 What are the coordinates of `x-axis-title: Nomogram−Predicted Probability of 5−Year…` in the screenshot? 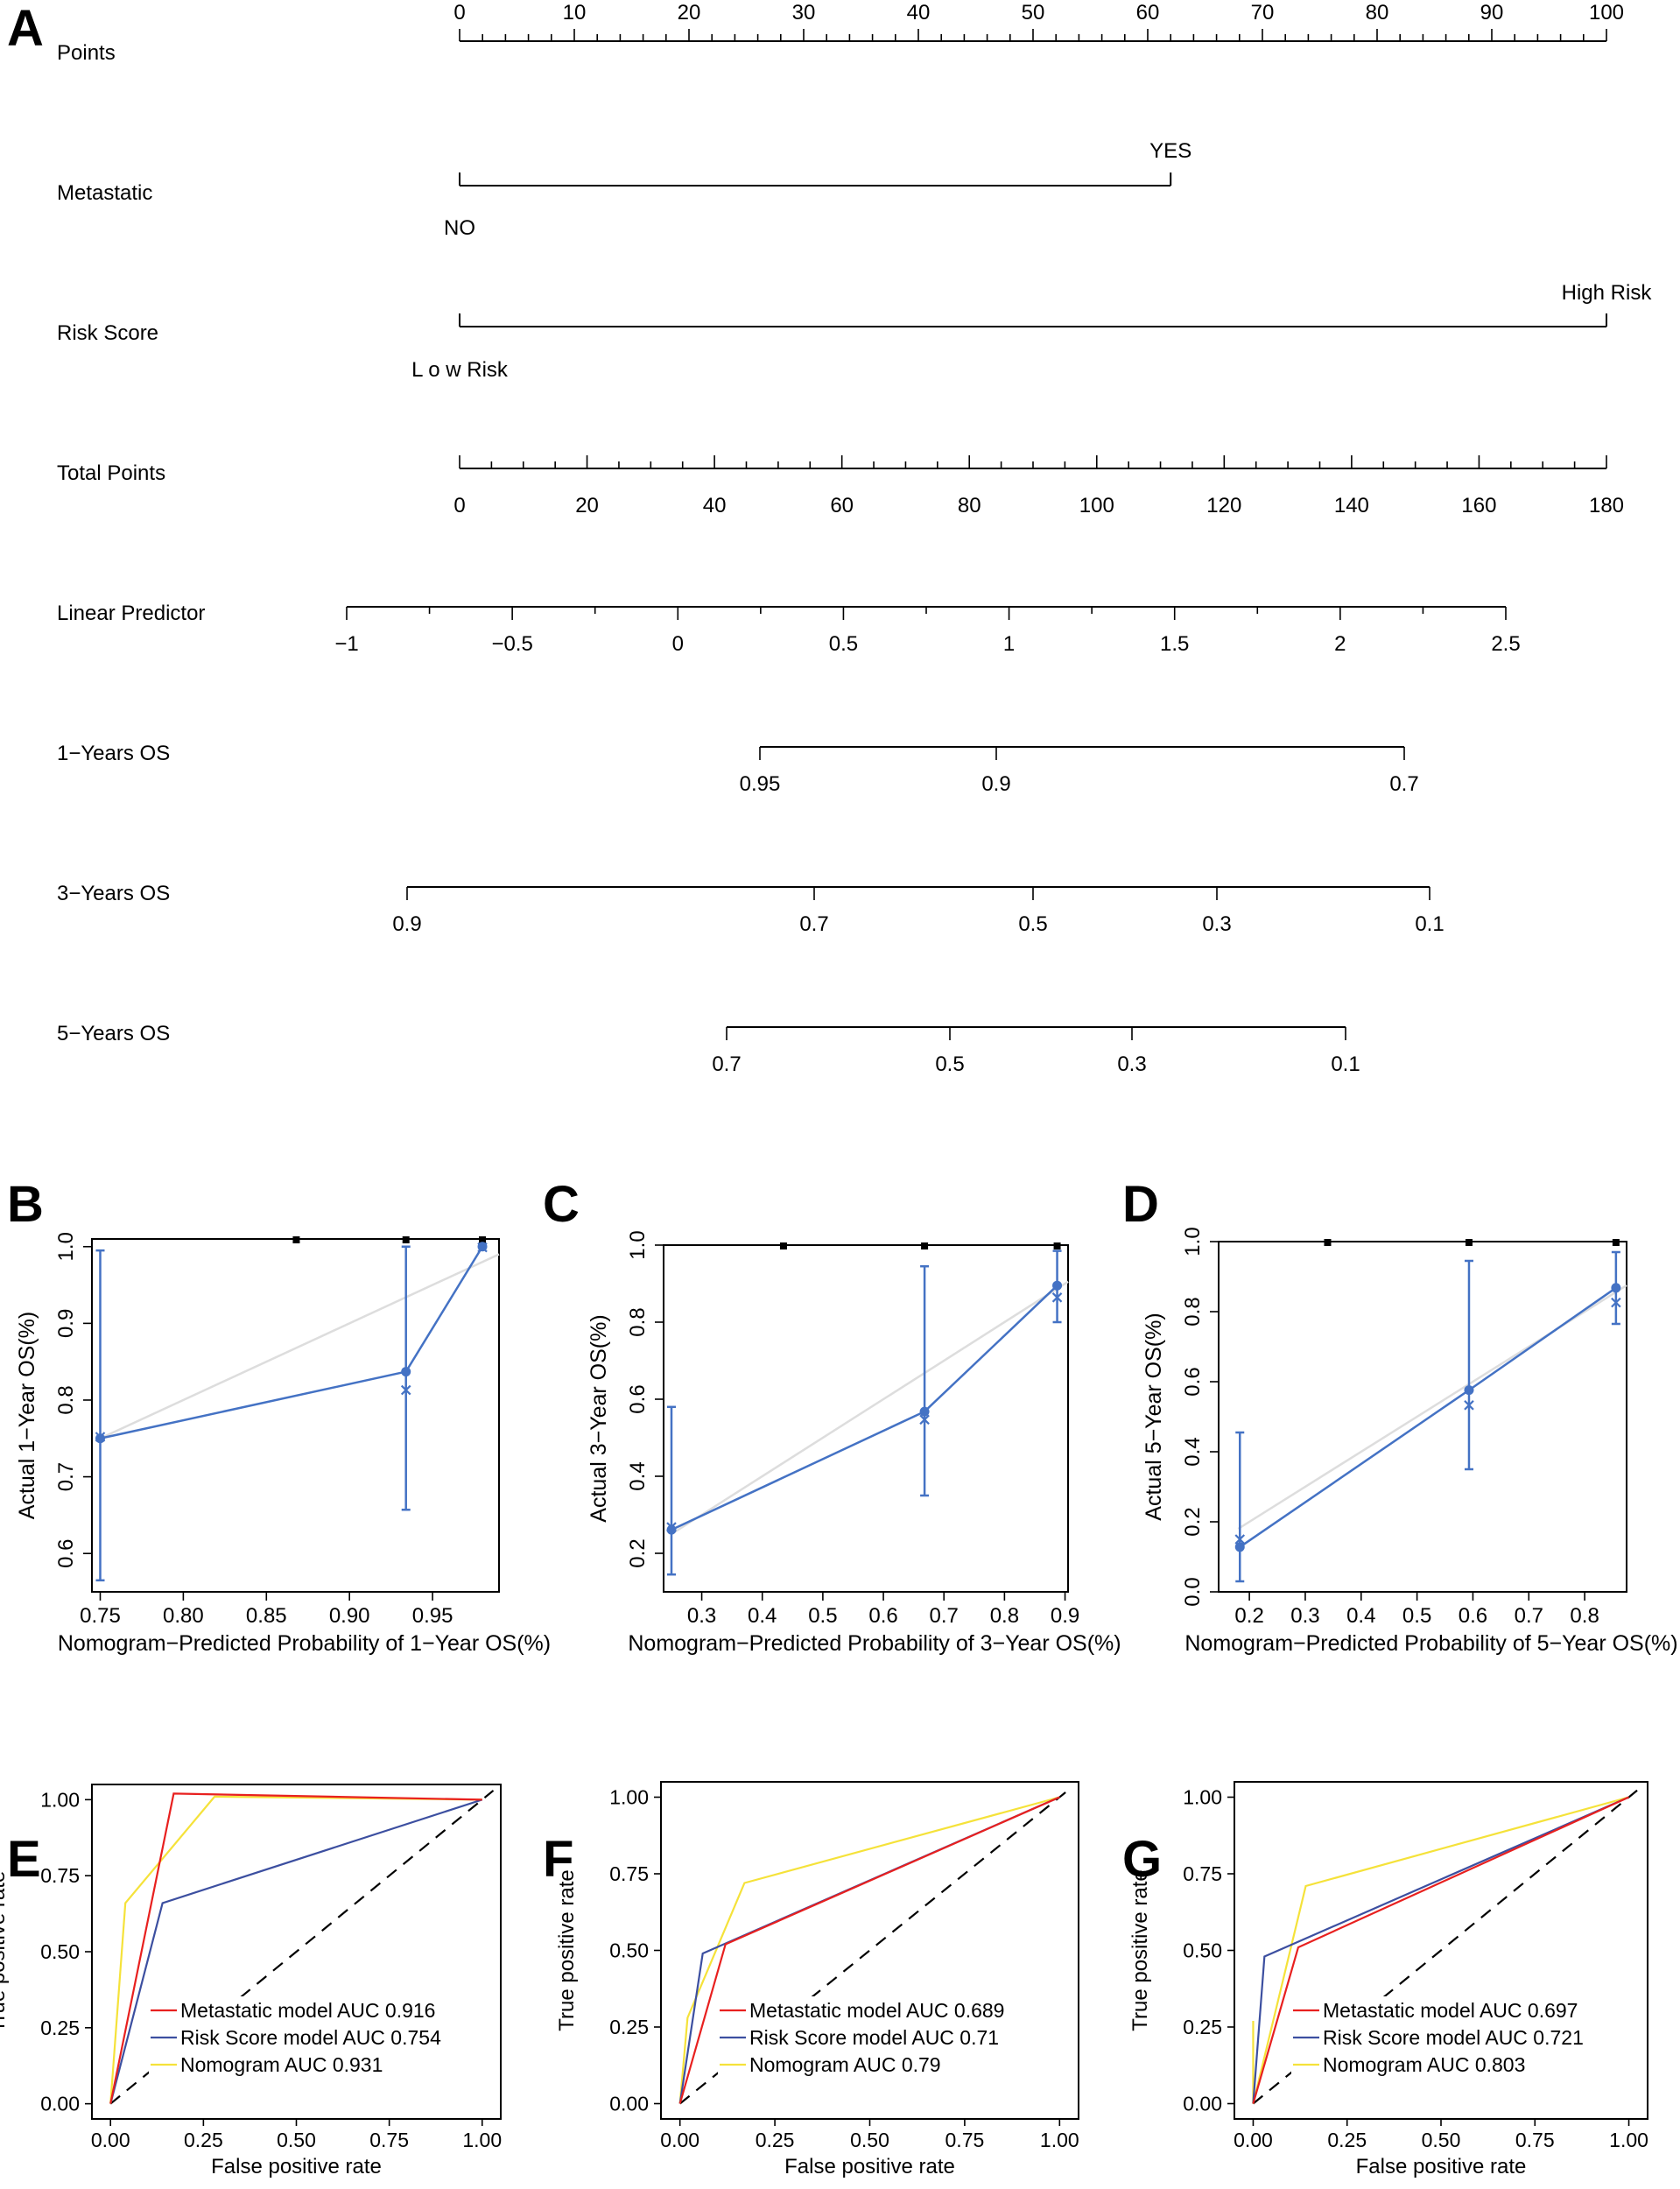 It's located at (1430, 1643).